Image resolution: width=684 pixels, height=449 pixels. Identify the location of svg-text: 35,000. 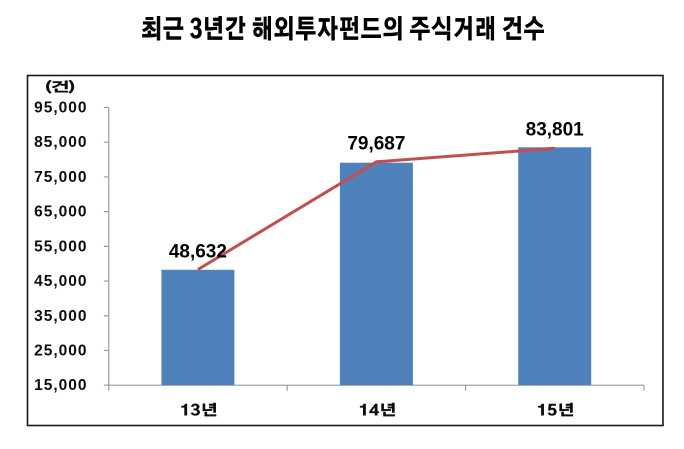
(60, 316).